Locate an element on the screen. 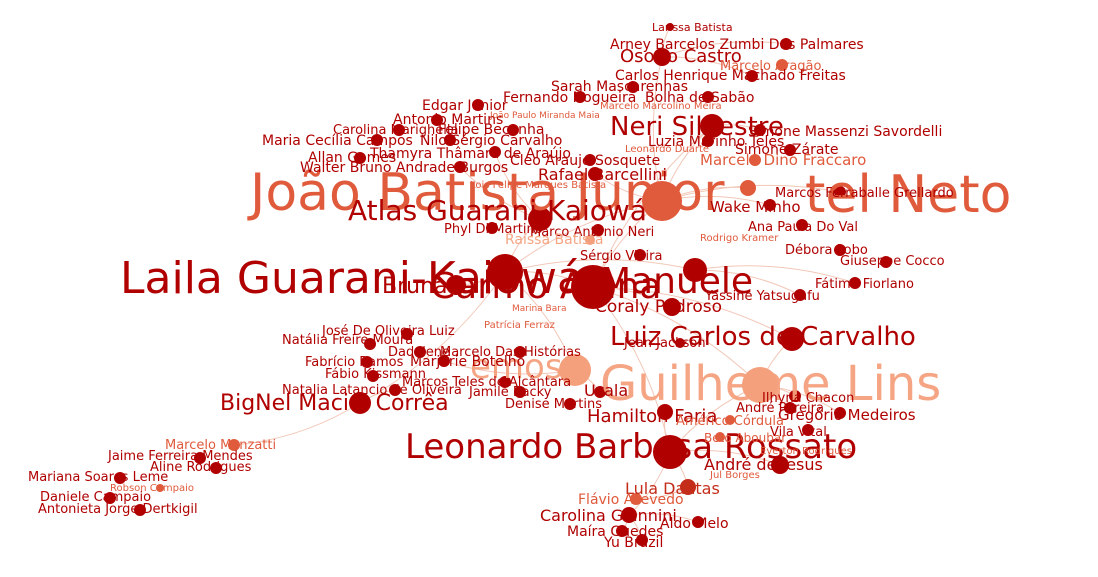  node-luzia is located at coordinates (708, 141).